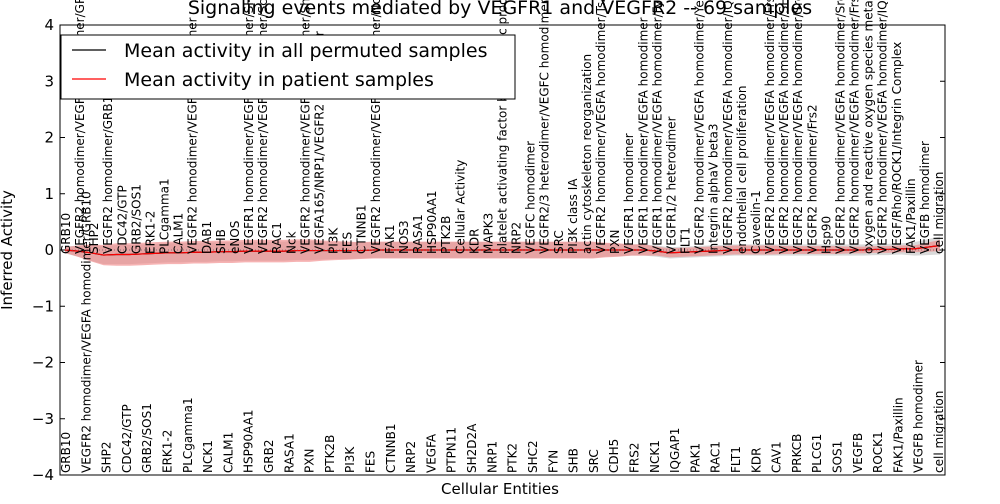 Image resolution: width=1000 pixels, height=504 pixels. What do you see at coordinates (289, 453) in the screenshot?
I see `x-tick-label: RASA1` at bounding box center [289, 453].